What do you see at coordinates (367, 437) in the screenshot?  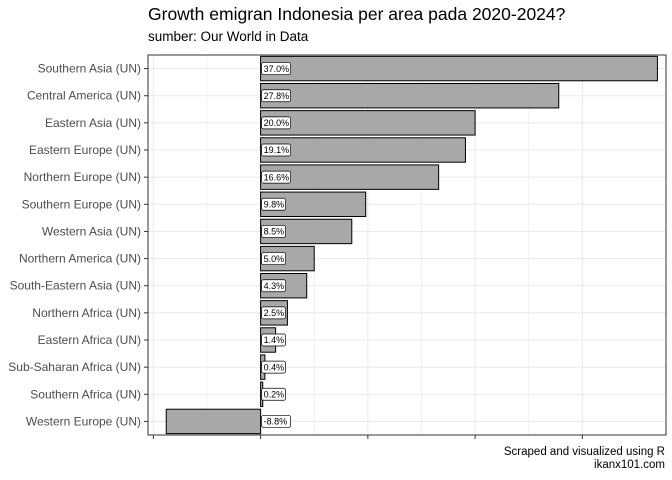 I see `x-axis` at bounding box center [367, 437].